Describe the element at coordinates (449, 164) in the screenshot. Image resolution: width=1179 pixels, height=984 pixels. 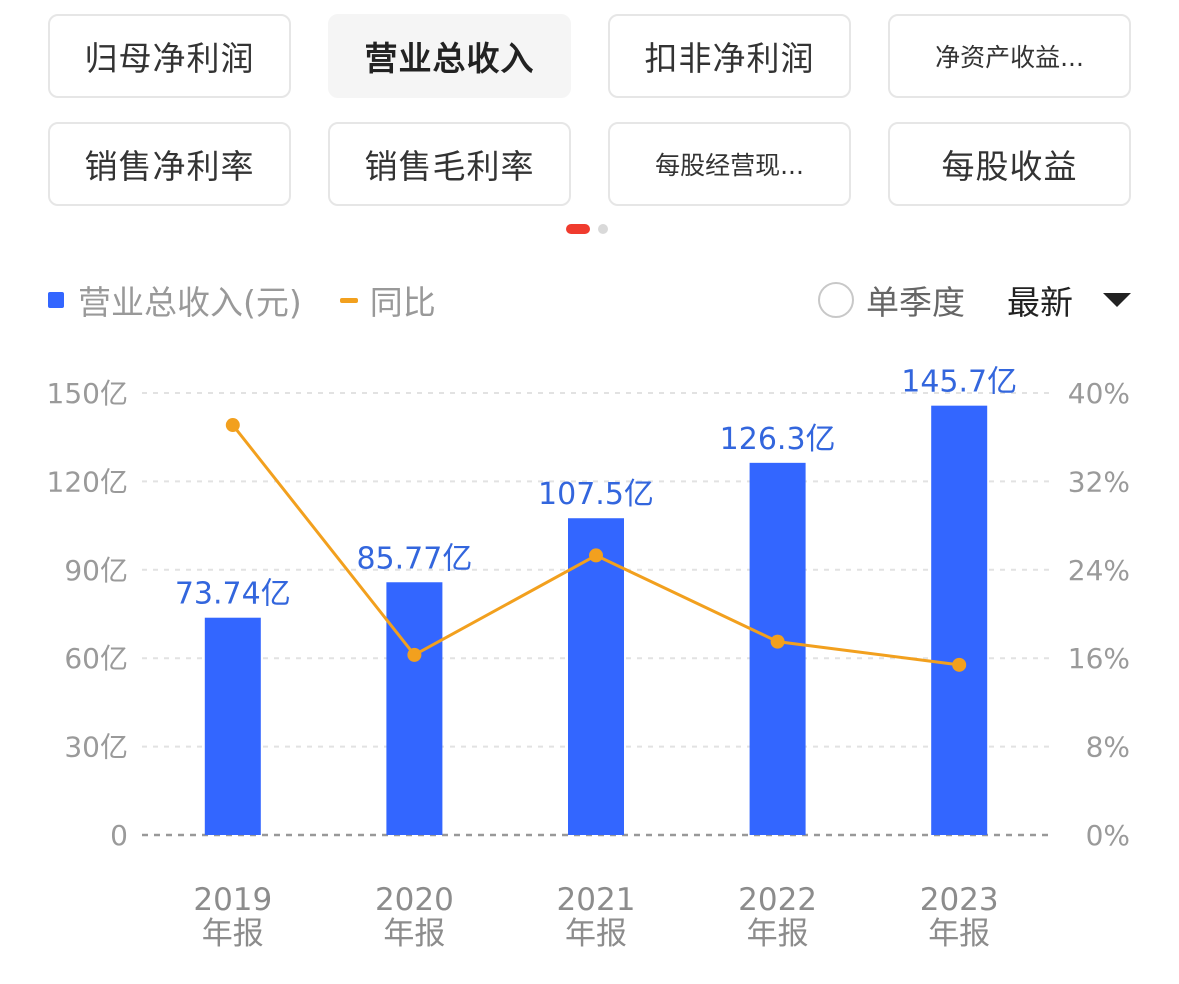
I see `tab-gross-margin: 销售毛利率` at that location.